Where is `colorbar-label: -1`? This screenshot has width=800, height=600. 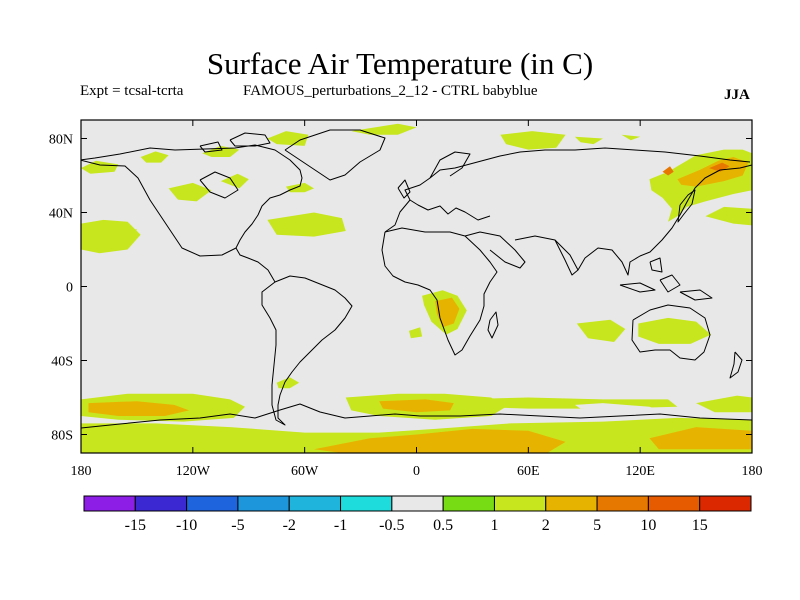
colorbar-label: -1 is located at coordinates (340, 525).